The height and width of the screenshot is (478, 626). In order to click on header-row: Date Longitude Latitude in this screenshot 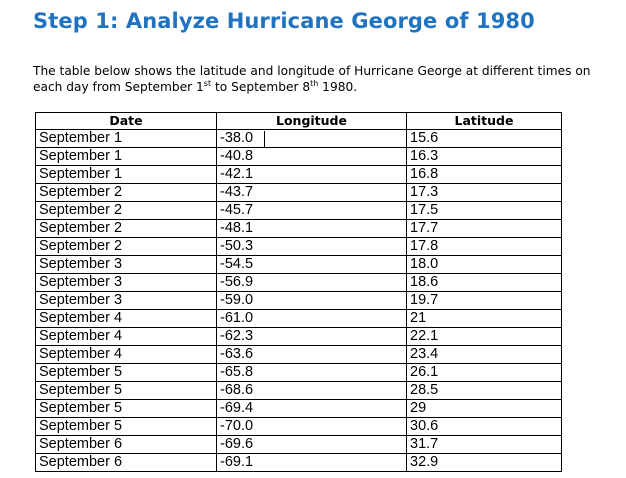, I will do `click(298, 121)`.